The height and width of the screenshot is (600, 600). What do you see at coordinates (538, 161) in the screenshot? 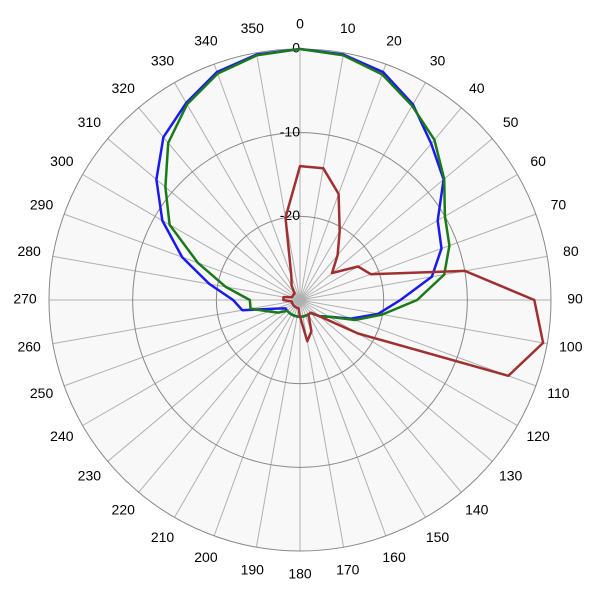
I see `angle-label: 60` at bounding box center [538, 161].